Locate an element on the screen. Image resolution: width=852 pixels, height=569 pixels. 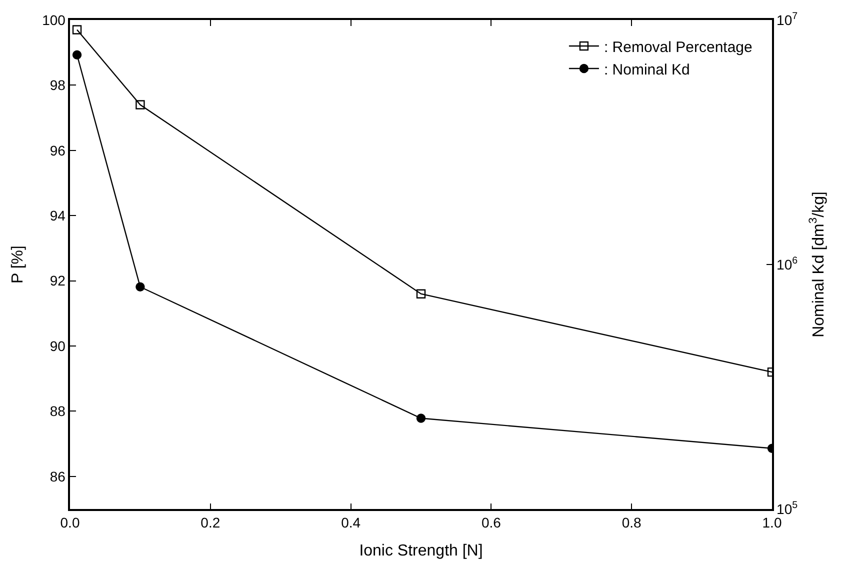
y2-tick-label: 10$^{6}$ is located at coordinates (787, 264).